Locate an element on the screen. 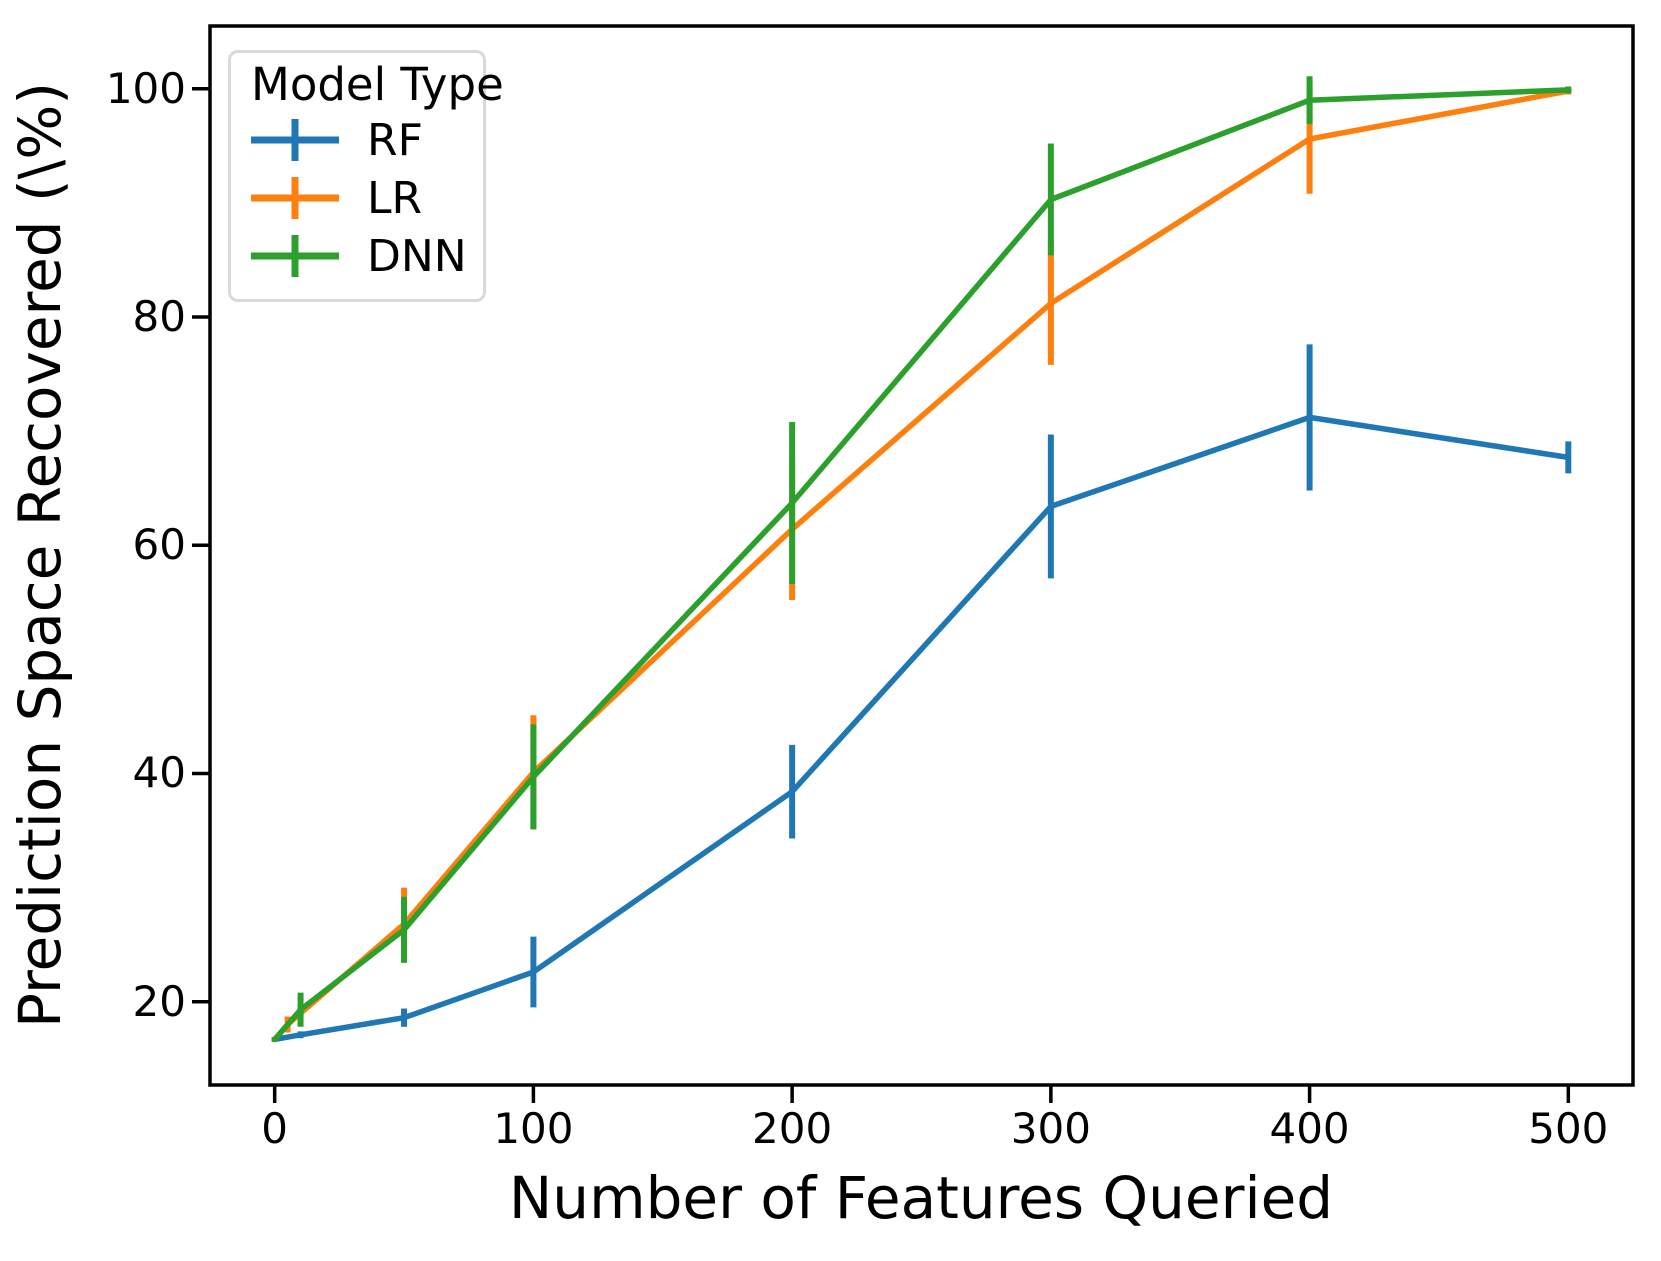 The width and height of the screenshot is (1661, 1261). x-tick-label-200: 200 is located at coordinates (792, 1128).